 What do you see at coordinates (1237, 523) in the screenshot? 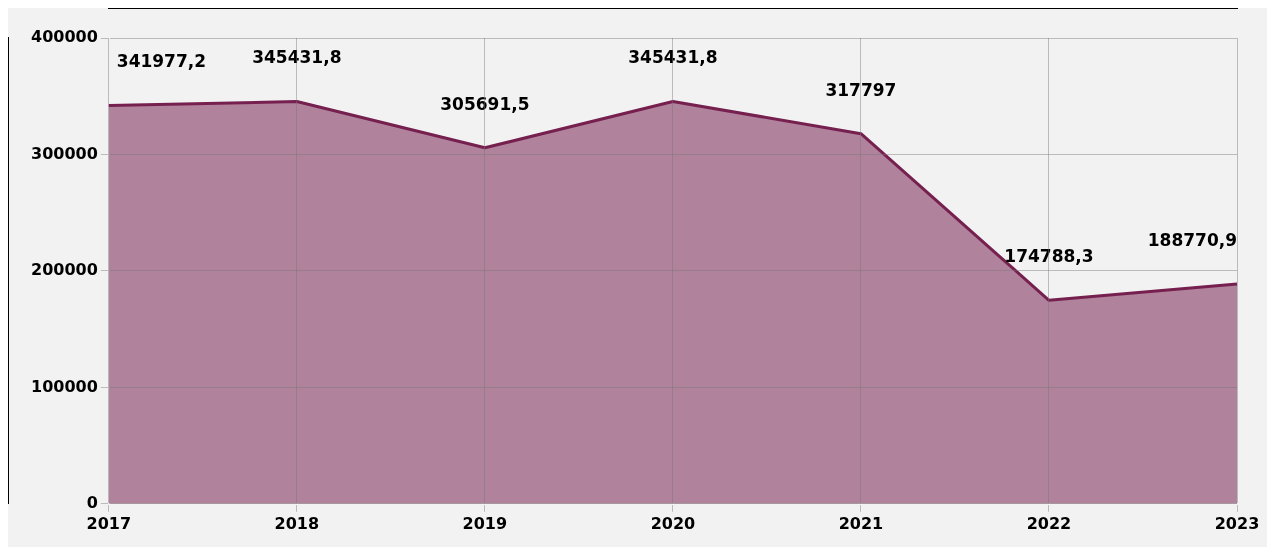
I see `x-tick-label: 2023` at bounding box center [1237, 523].